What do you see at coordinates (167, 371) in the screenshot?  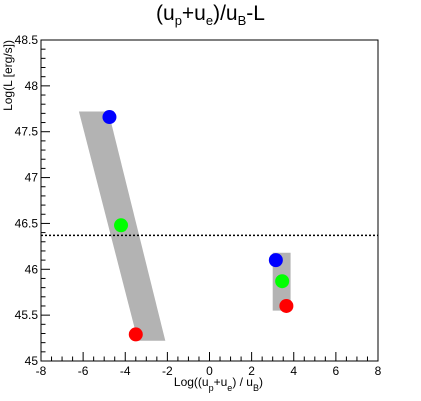 I see `x-tick-label: -2` at bounding box center [167, 371].